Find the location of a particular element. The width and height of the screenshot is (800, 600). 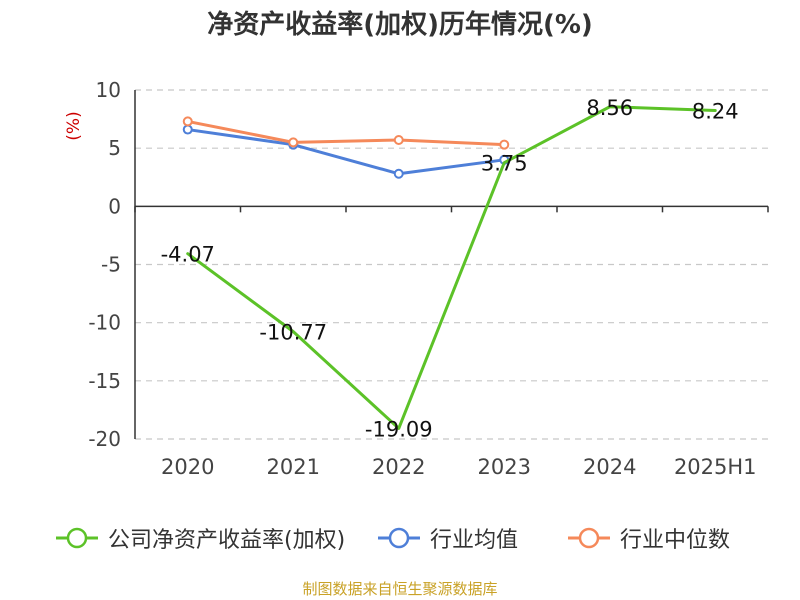

x-tick-label: 2024 is located at coordinates (609, 467).